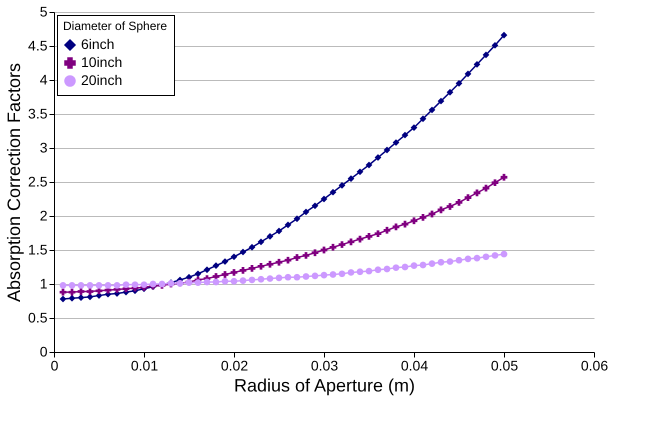 The width and height of the screenshot is (659, 443). I want to click on y-tick-label: 4.5, so click(38, 46).